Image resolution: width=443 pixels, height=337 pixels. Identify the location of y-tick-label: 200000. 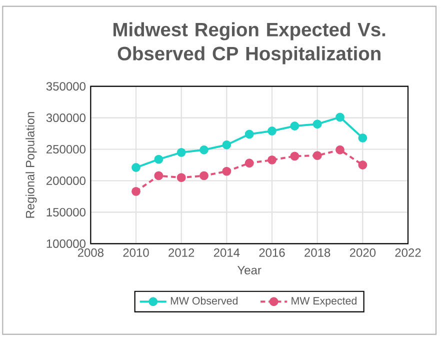
(66, 180).